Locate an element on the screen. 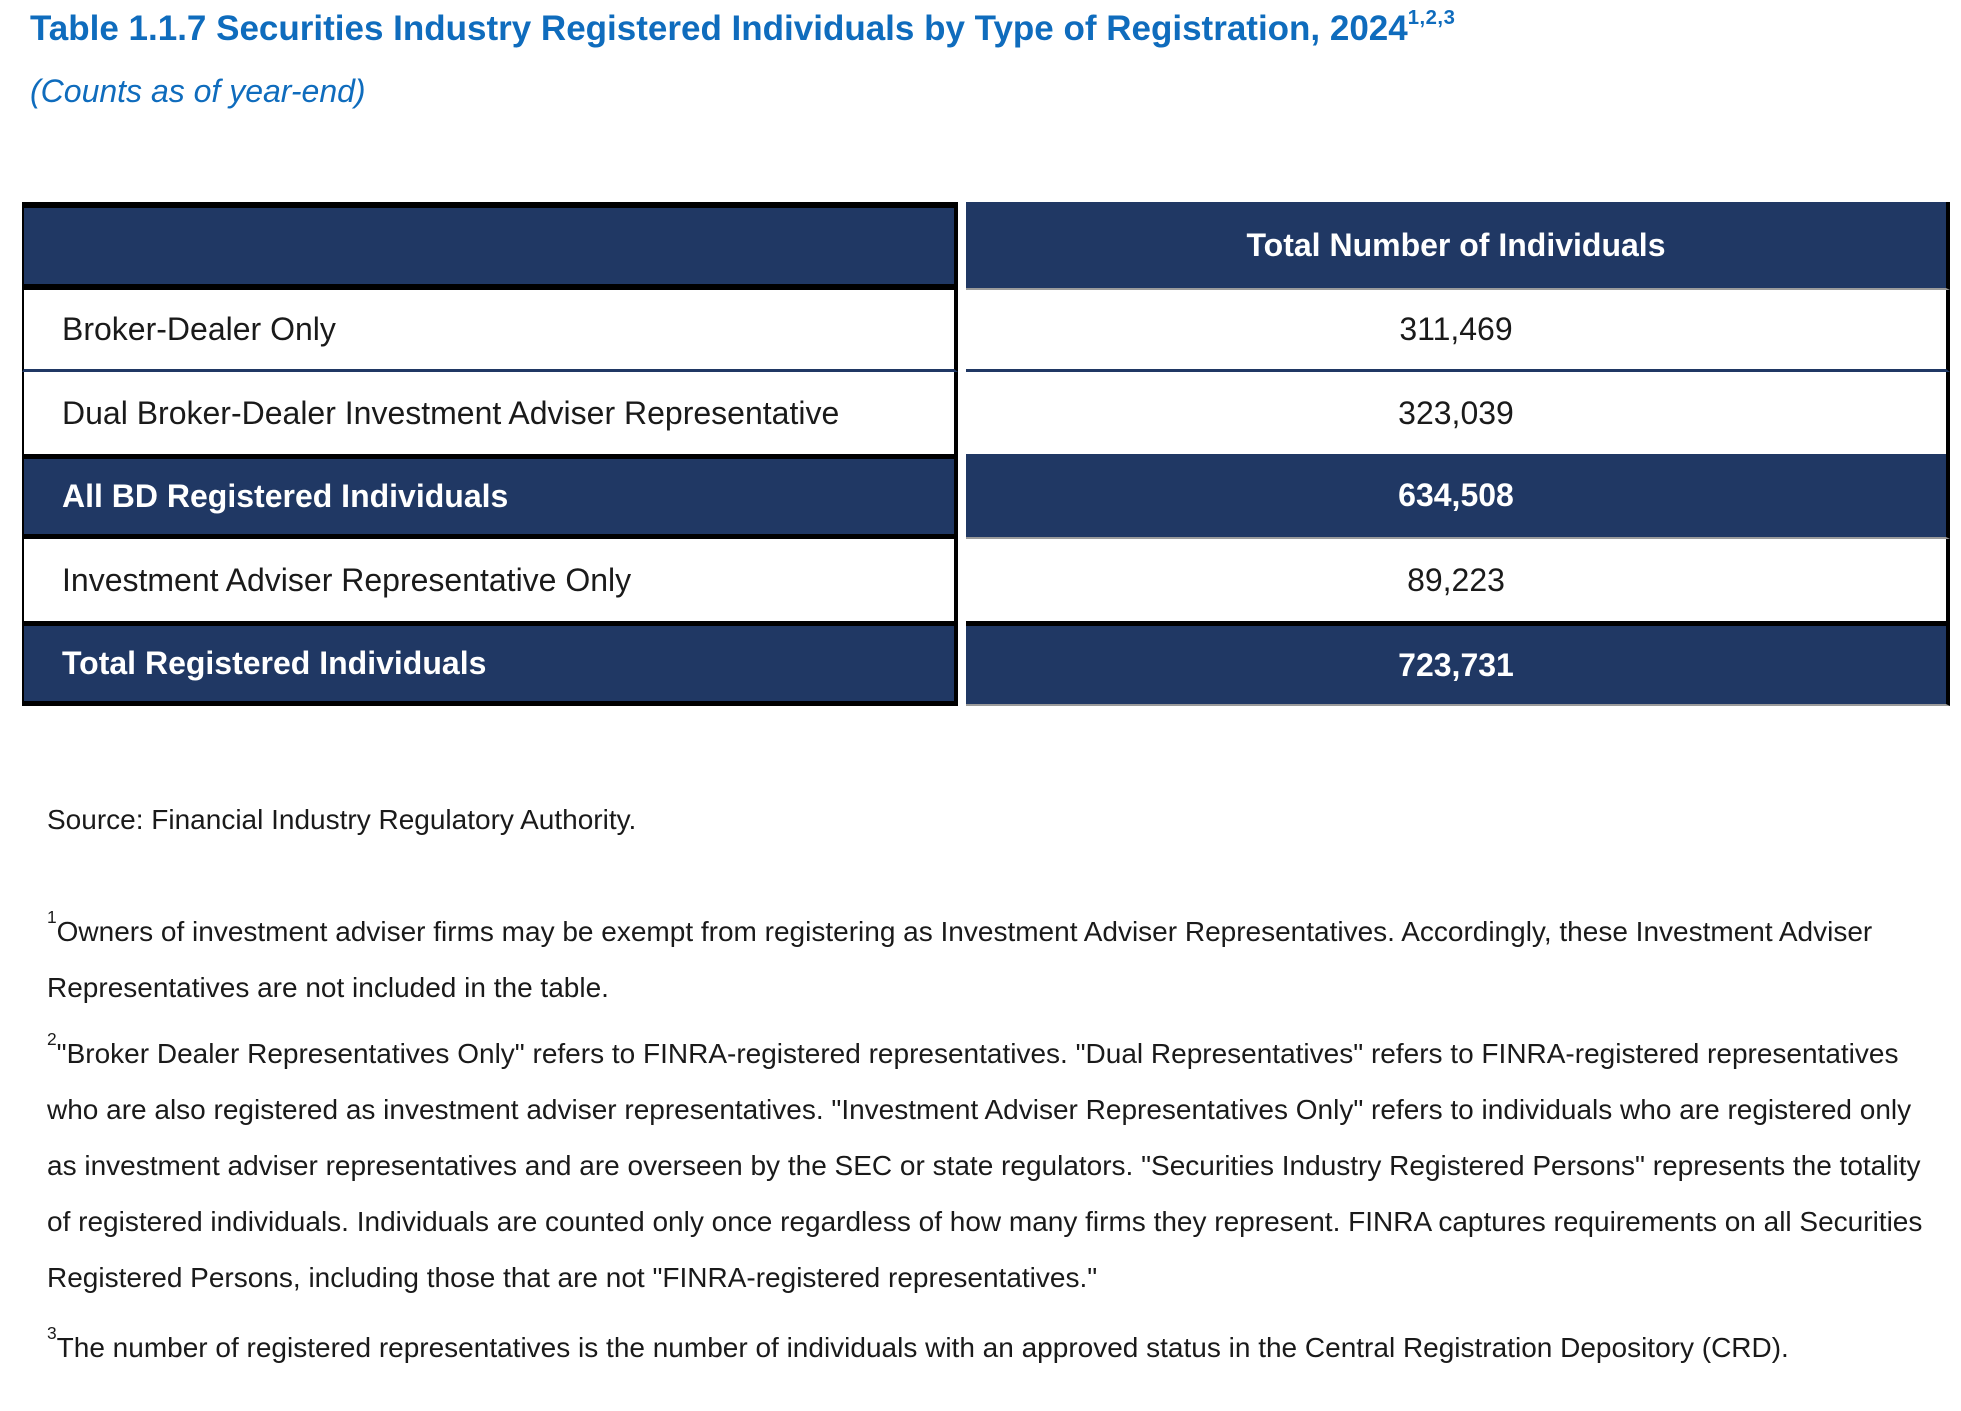 Image resolution: width=1961 pixels, height=1411 pixels. footnote-2-marker: 2 is located at coordinates (52, 1039).